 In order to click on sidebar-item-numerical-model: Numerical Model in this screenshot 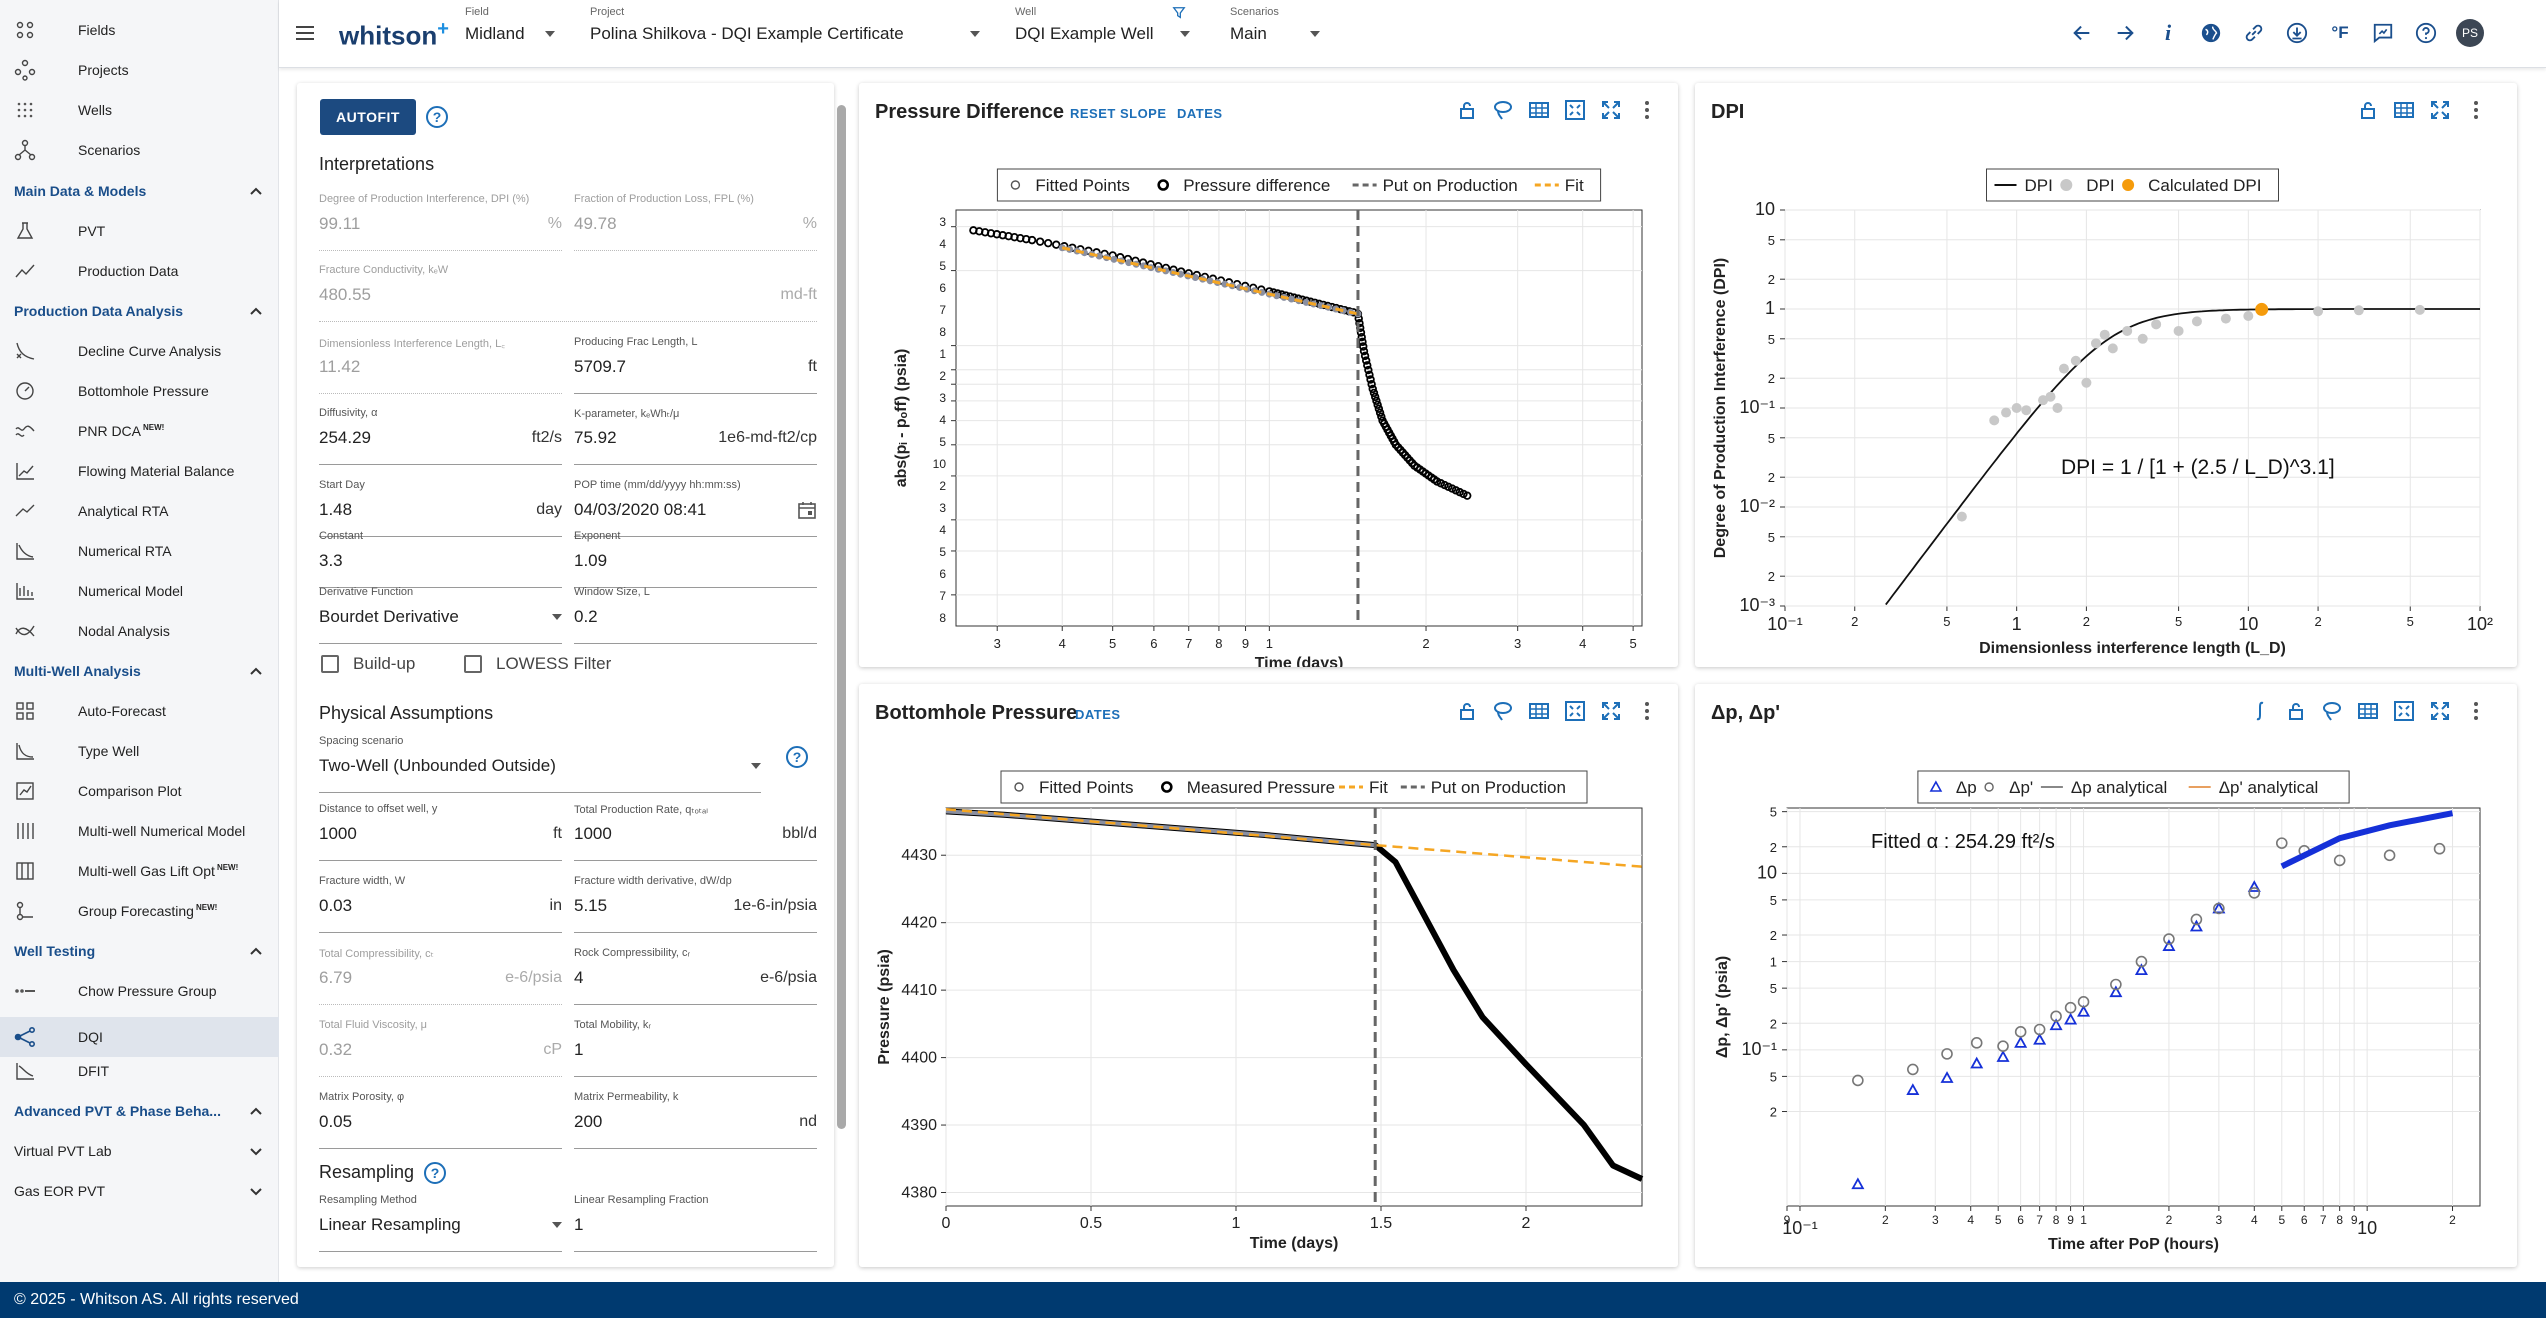, I will do `click(98, 591)`.